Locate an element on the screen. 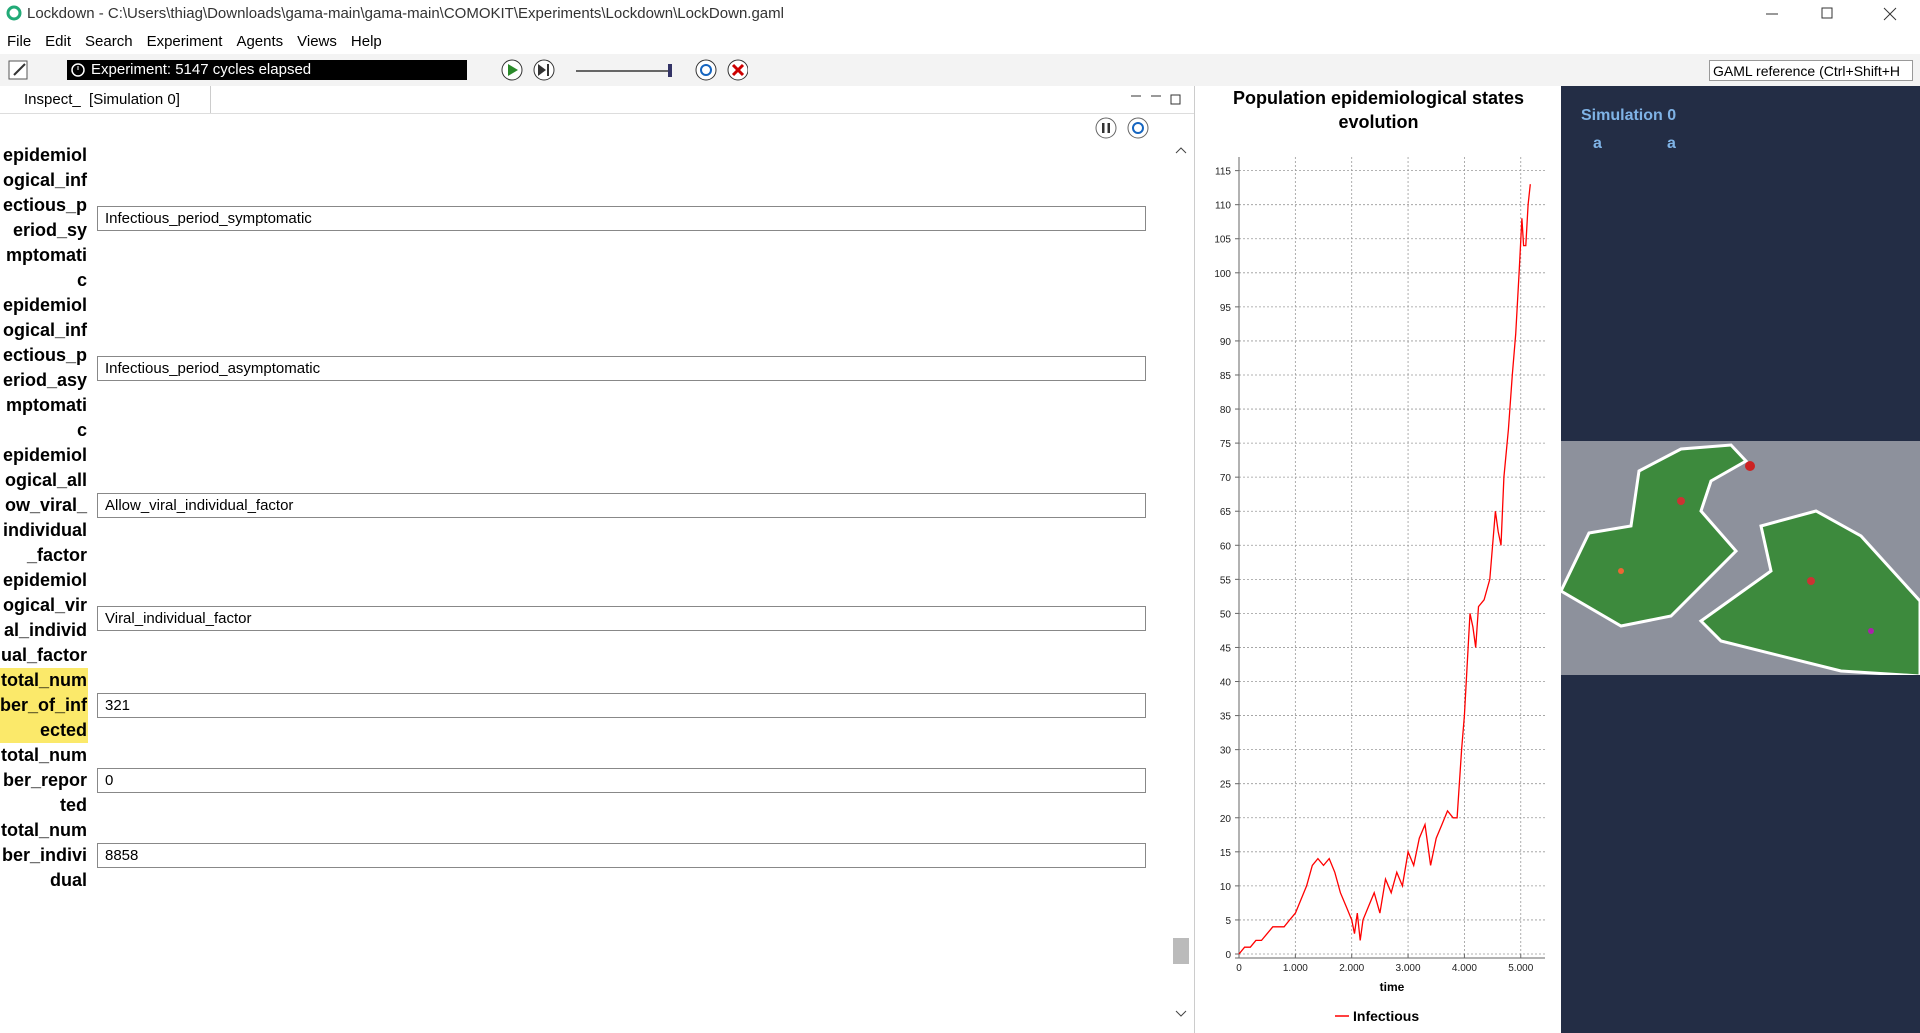 The image size is (1920, 1033). map-view is located at coordinates (1740, 558).